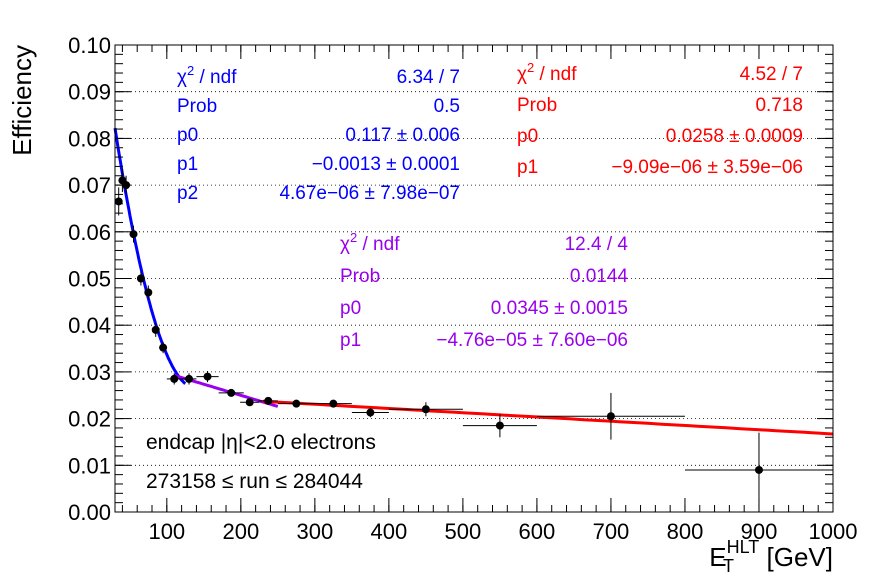  Describe the element at coordinates (771, 554) in the screenshot. I see `x-axis-label: EHLT [GeV]` at that location.